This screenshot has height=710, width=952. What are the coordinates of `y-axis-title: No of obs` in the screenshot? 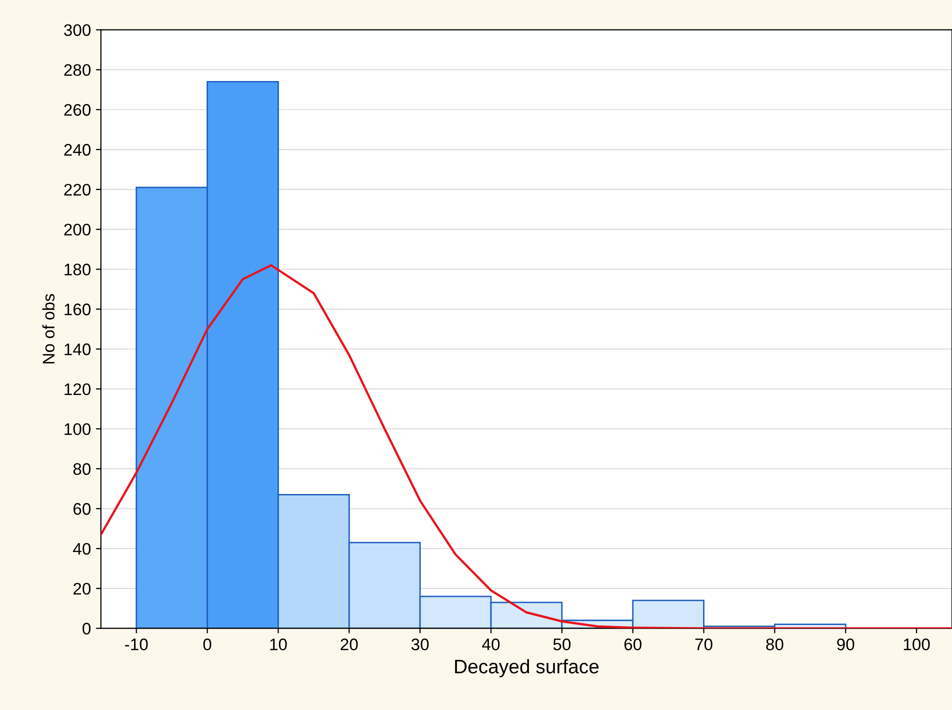 It's located at (48, 329).